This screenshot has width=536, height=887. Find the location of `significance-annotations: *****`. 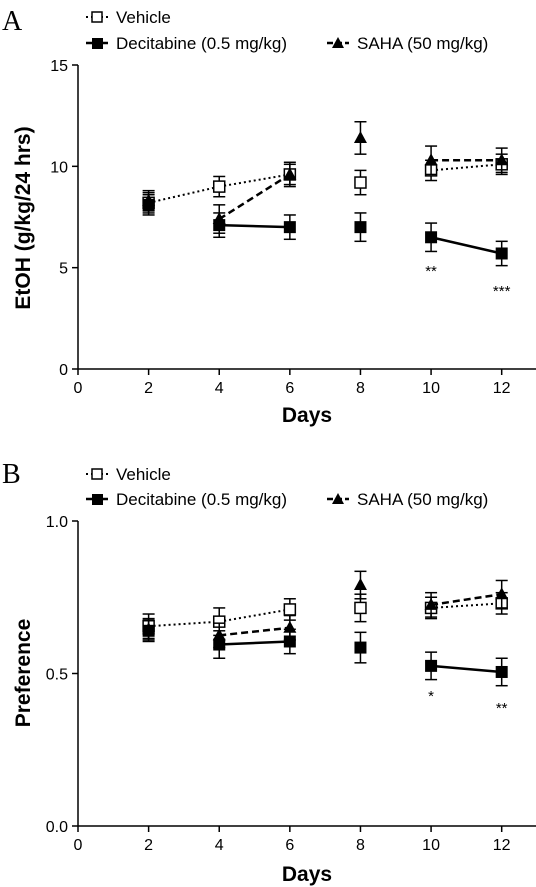

significance-annotations: ***** is located at coordinates (467, 281).